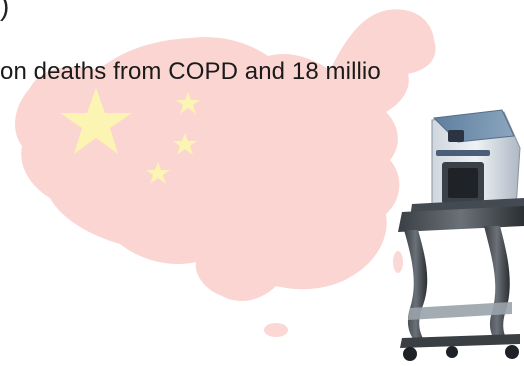 The width and height of the screenshot is (524, 366). I want to click on device-sensor-window, so click(456, 136).